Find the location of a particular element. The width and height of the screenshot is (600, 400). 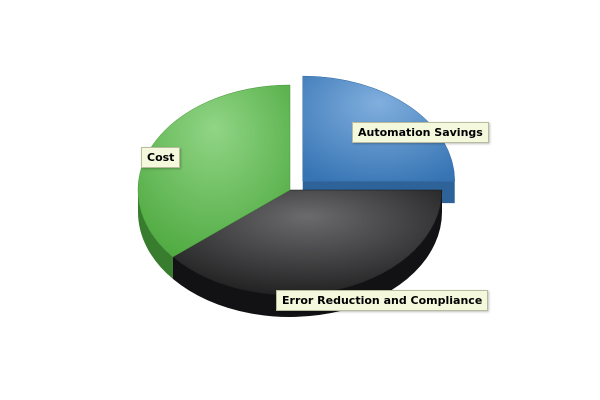

slice-label-automation-savings: Automation Savings is located at coordinates (420, 132).